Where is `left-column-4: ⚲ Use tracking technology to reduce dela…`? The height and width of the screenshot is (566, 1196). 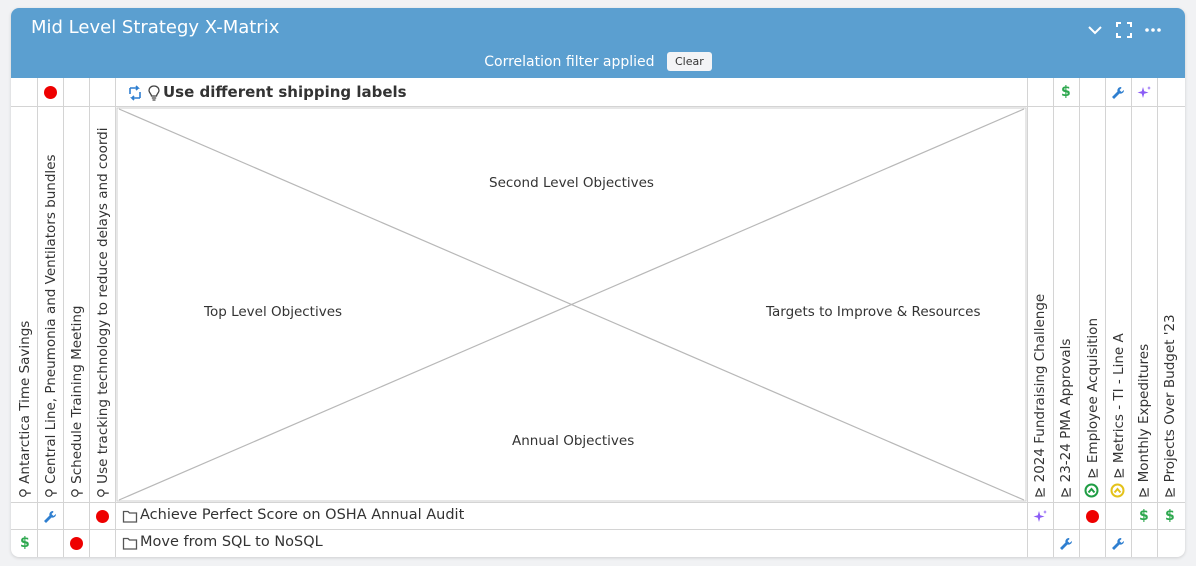
left-column-4: ⚲ Use tracking technology to reduce dela… is located at coordinates (103, 312).